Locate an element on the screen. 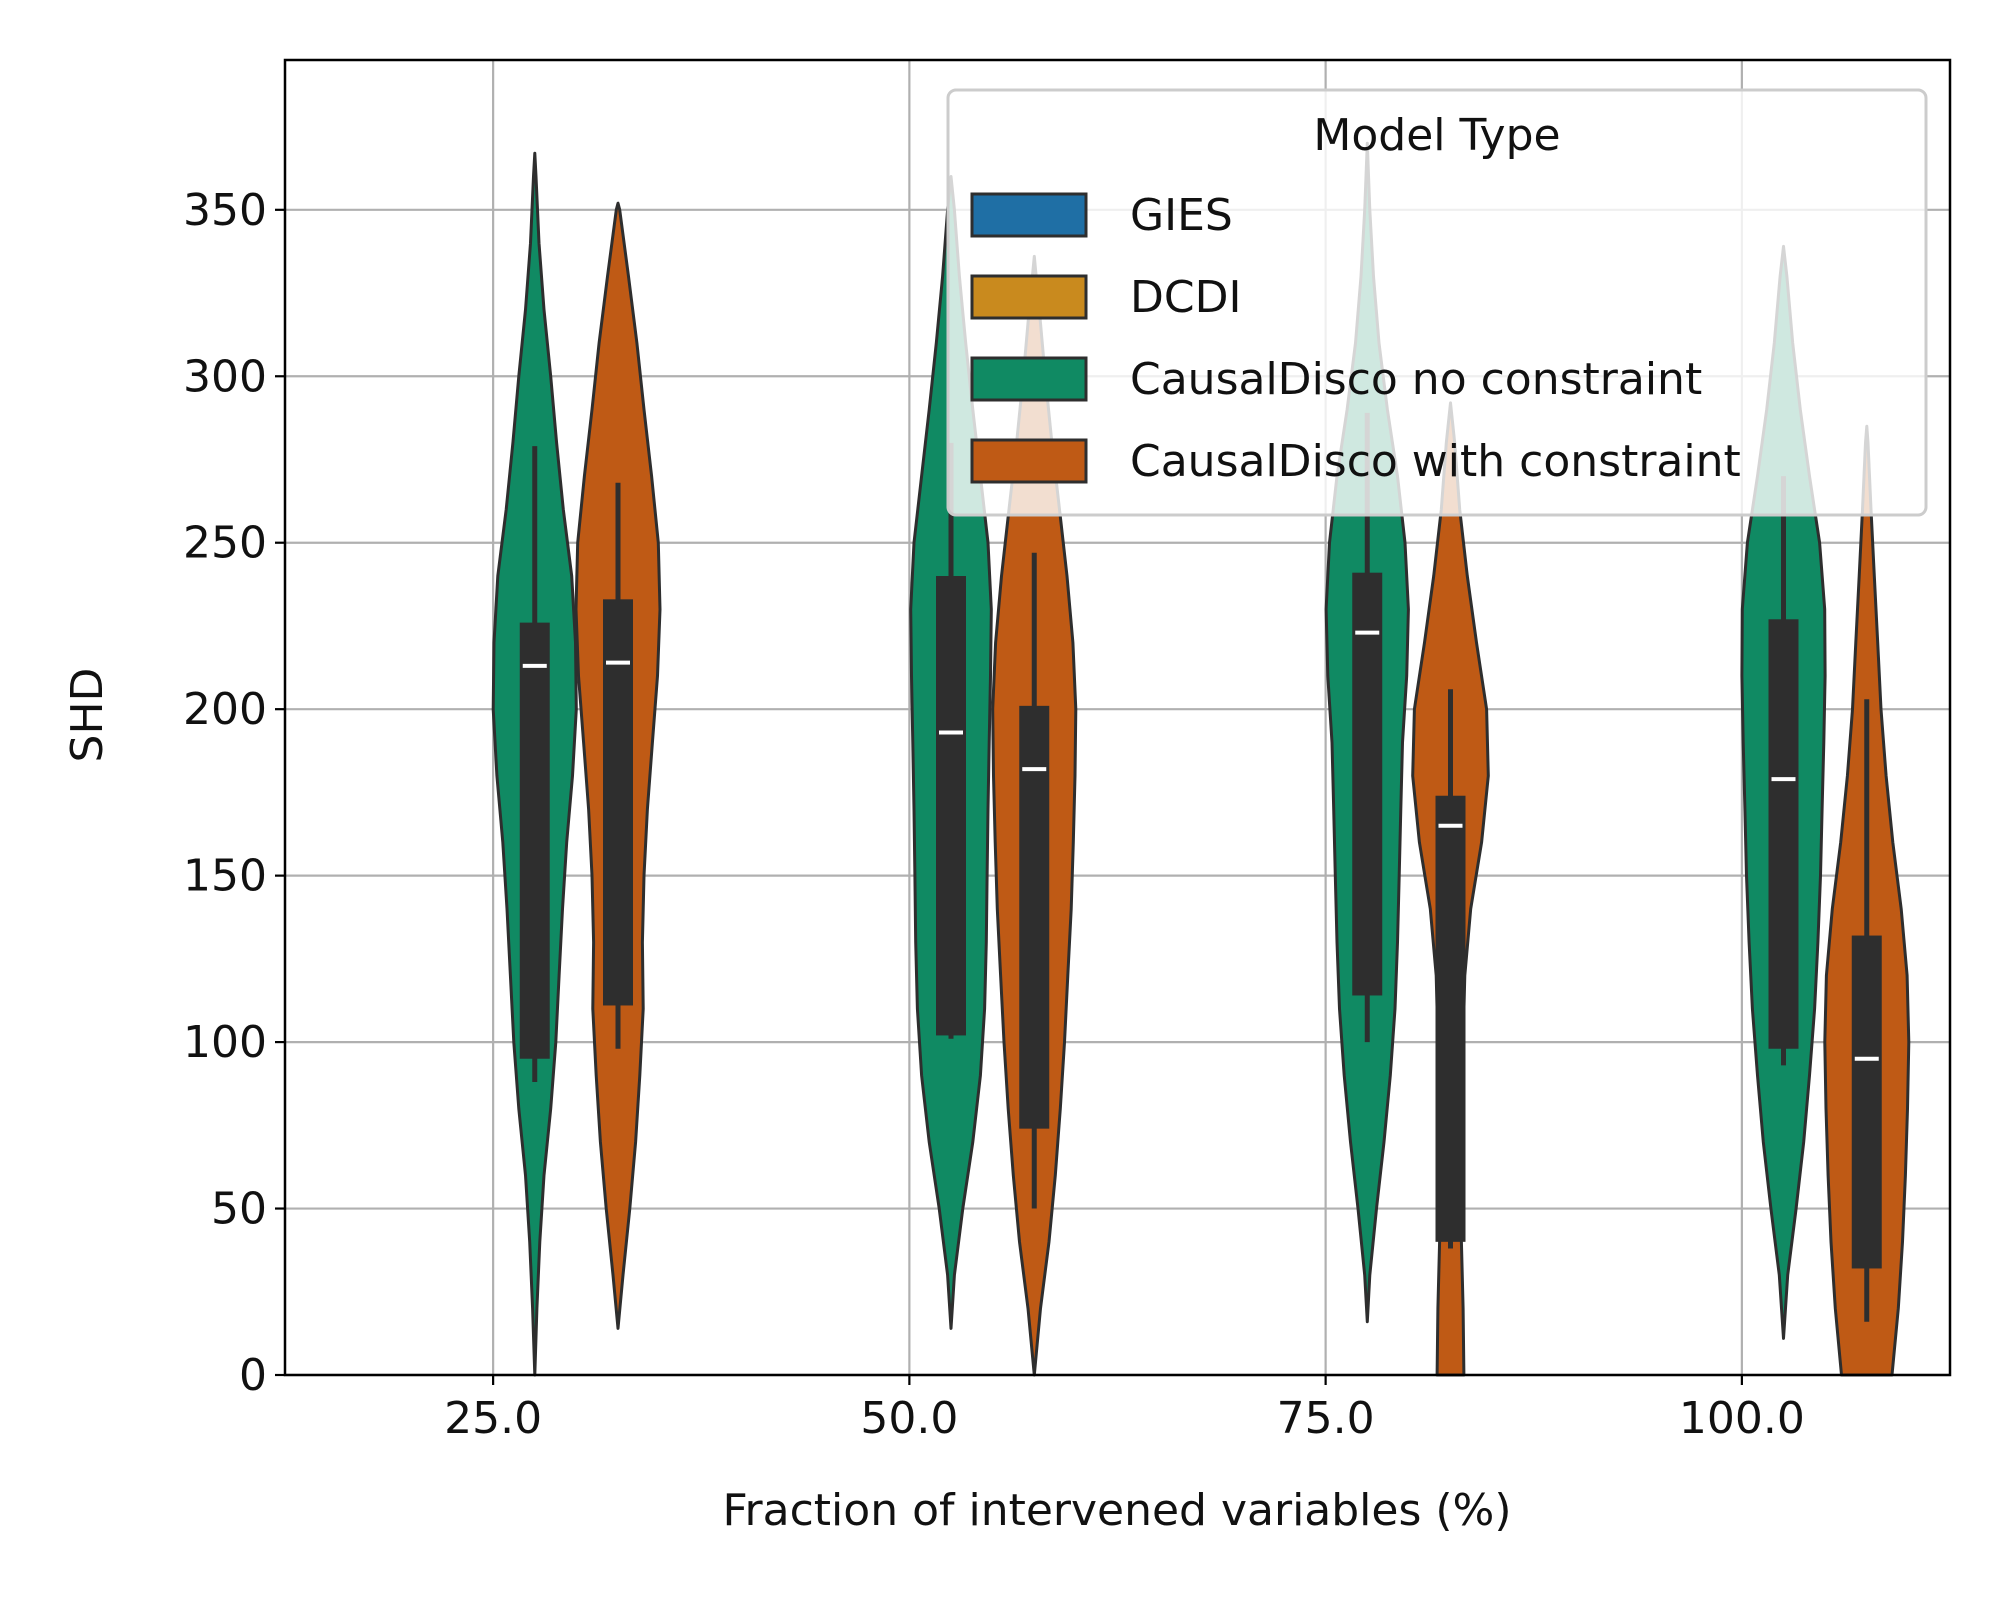  legend-label: GIES is located at coordinates (1181, 215).